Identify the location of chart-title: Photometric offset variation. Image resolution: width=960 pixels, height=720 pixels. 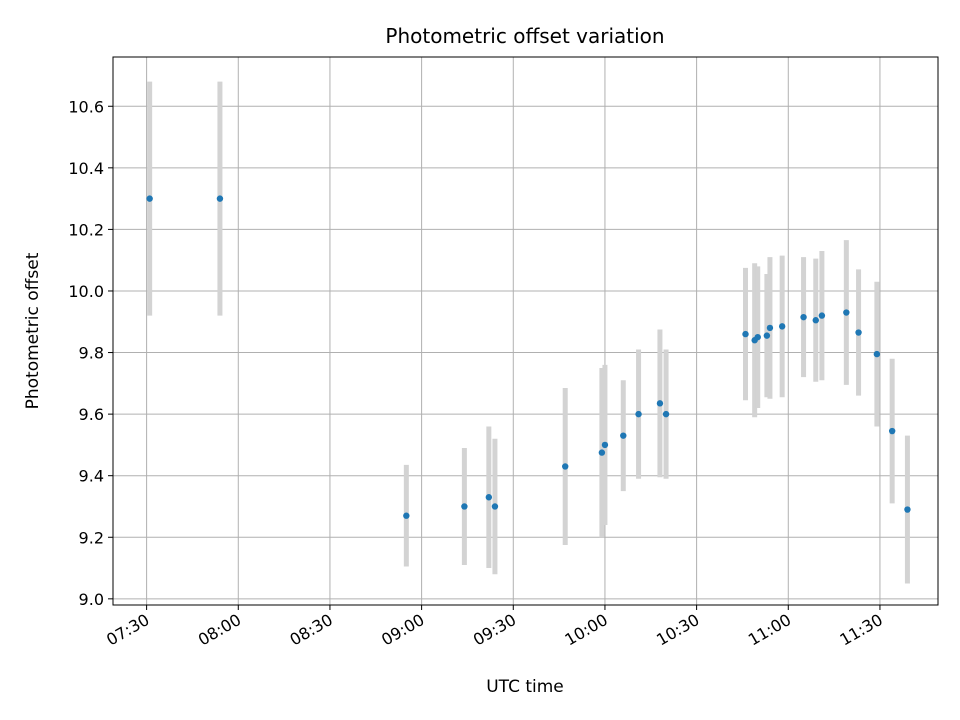
(524, 36).